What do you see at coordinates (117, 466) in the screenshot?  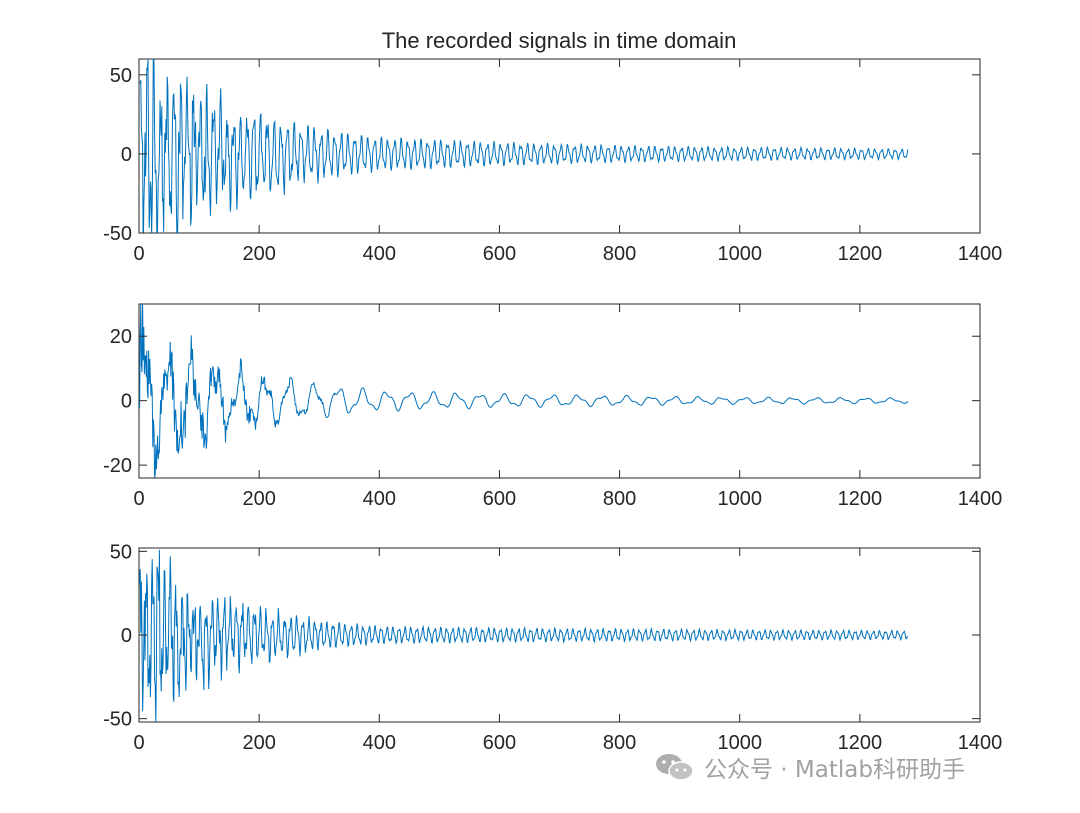 I see `y-tick-label: -20` at bounding box center [117, 466].